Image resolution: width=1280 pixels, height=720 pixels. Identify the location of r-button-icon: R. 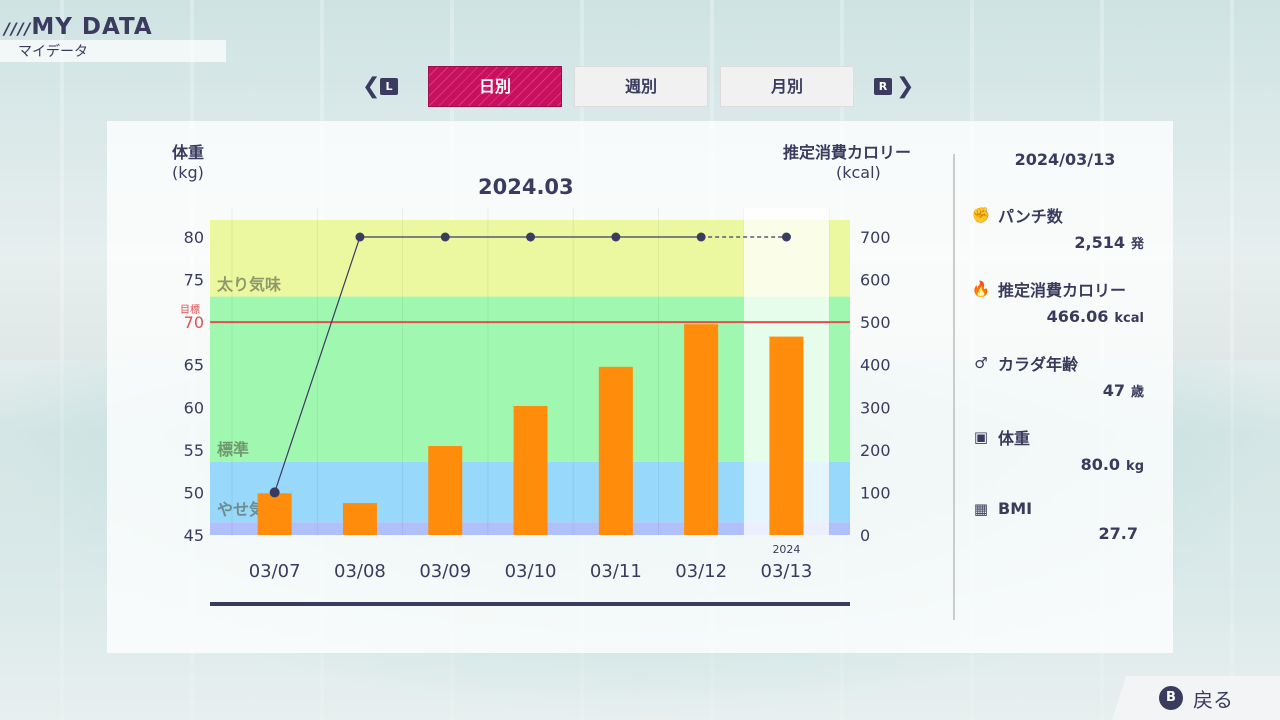
(883, 86).